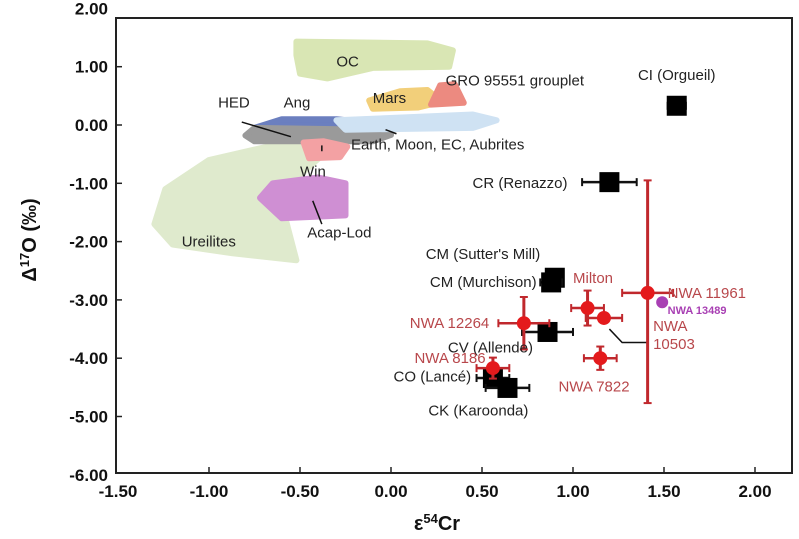 The image size is (799, 539). Describe the element at coordinates (481, 491) in the screenshot. I see `x-tick-label: 0.50` at that location.